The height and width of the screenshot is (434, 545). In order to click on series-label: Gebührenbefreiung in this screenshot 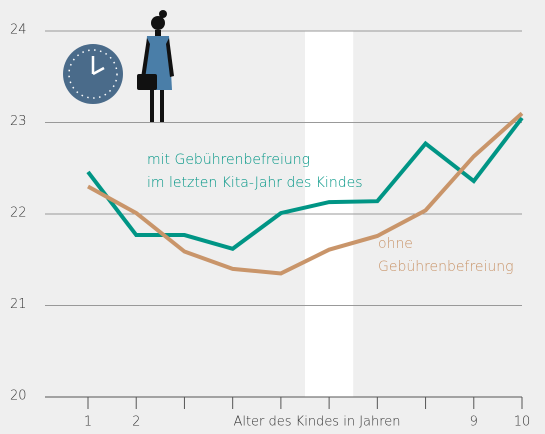, I will do `click(446, 267)`.